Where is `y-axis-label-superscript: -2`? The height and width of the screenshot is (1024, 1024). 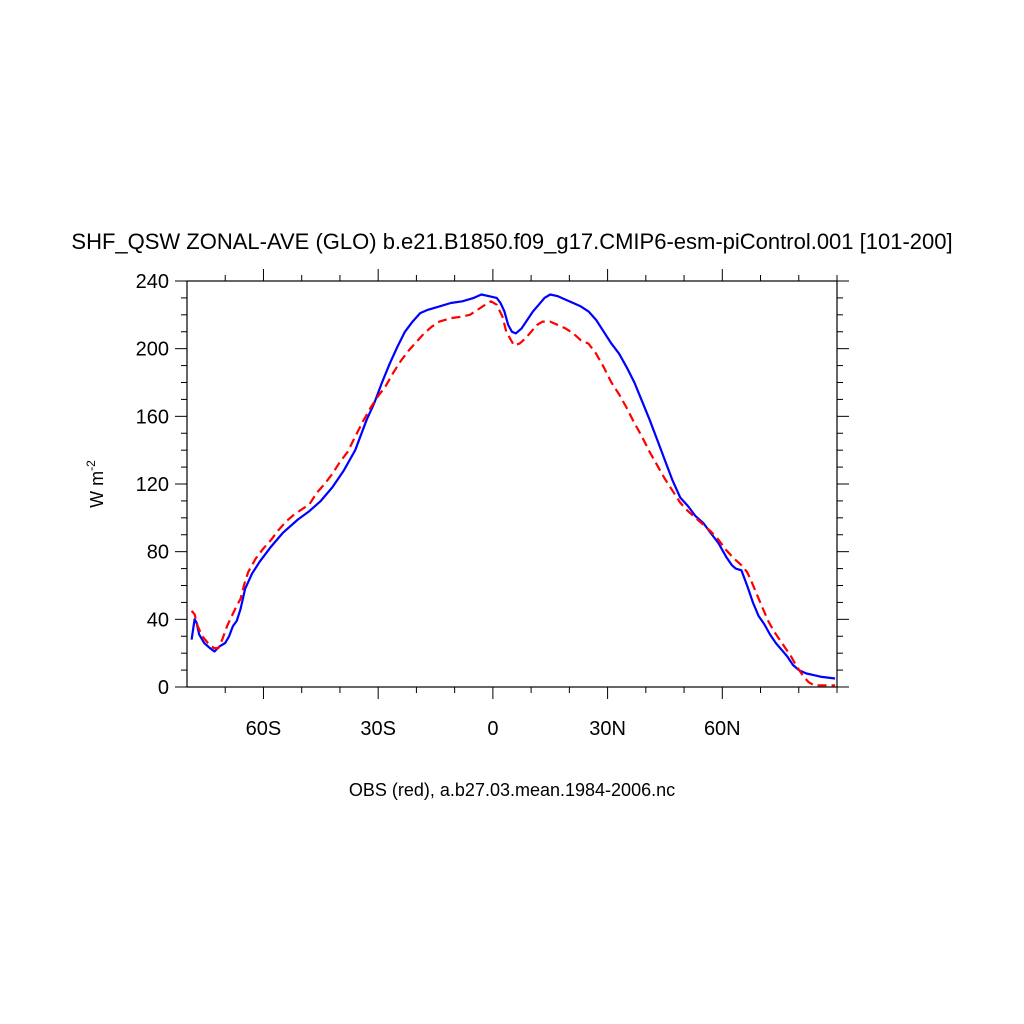
y-axis-label-superscript: -2 is located at coordinates (91, 465).